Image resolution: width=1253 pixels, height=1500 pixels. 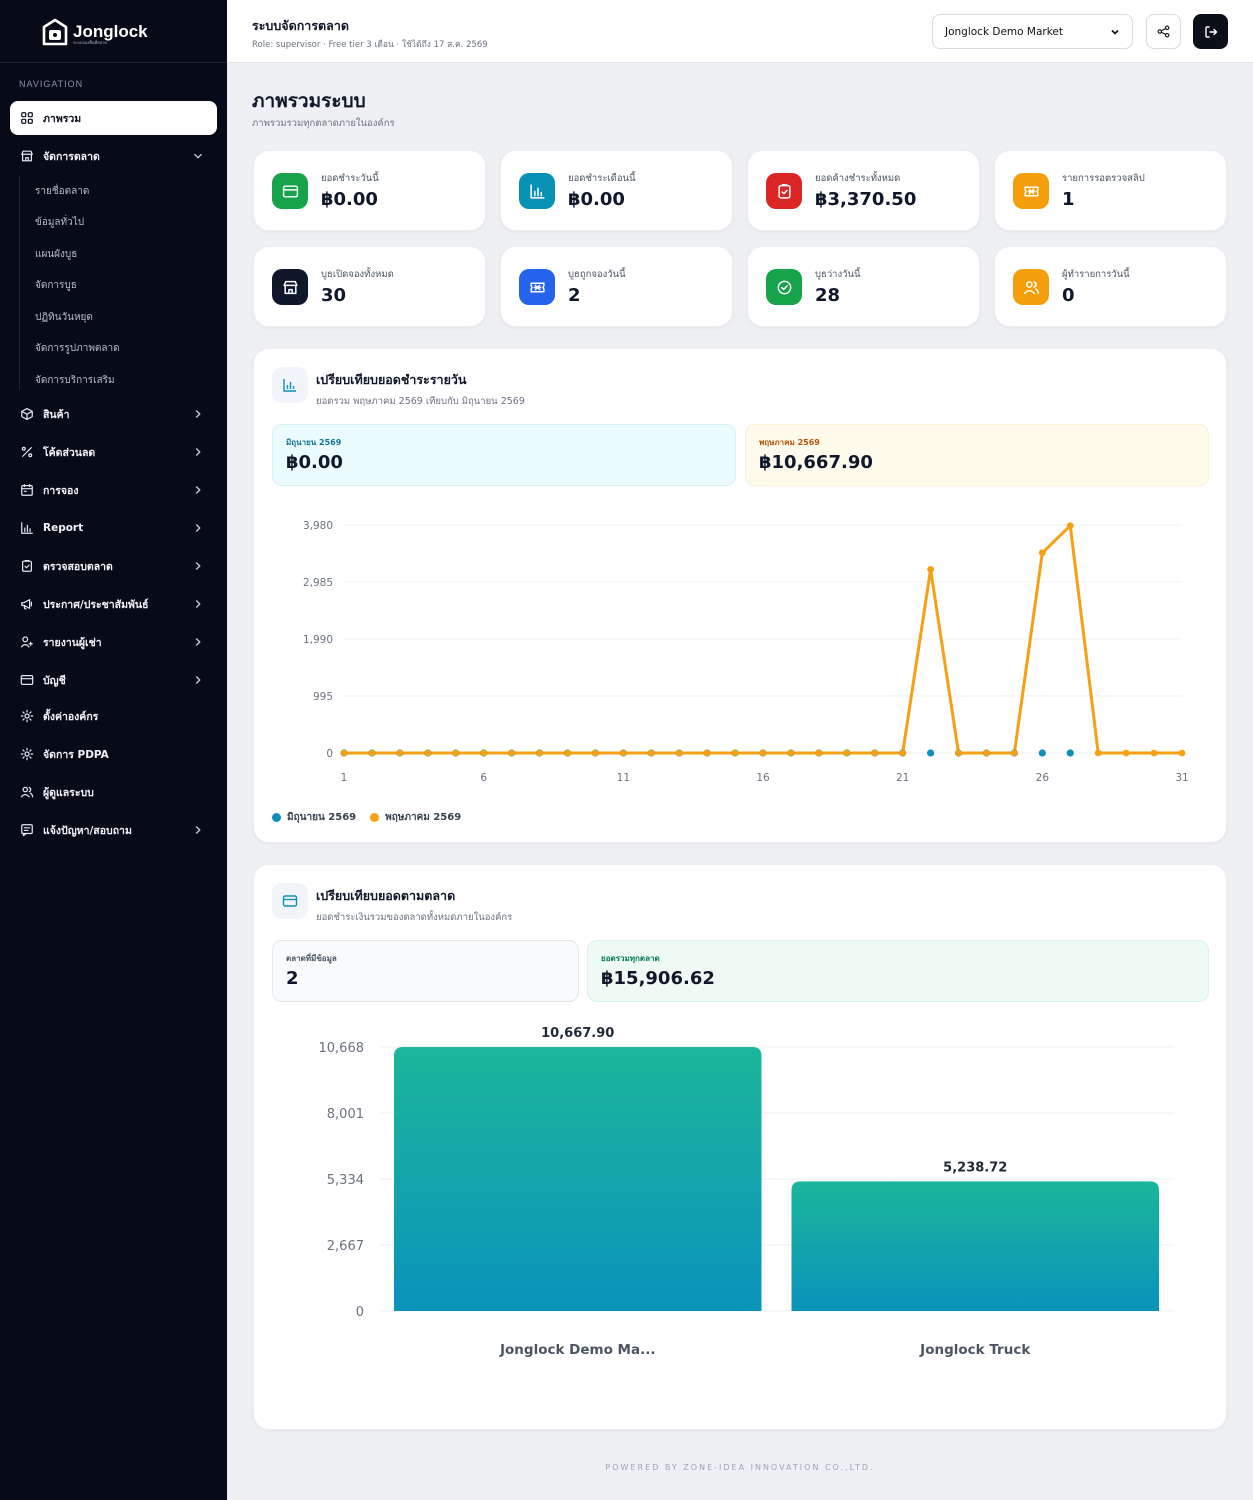 What do you see at coordinates (19, 283) in the screenshot?
I see `submenu-guide-line` at bounding box center [19, 283].